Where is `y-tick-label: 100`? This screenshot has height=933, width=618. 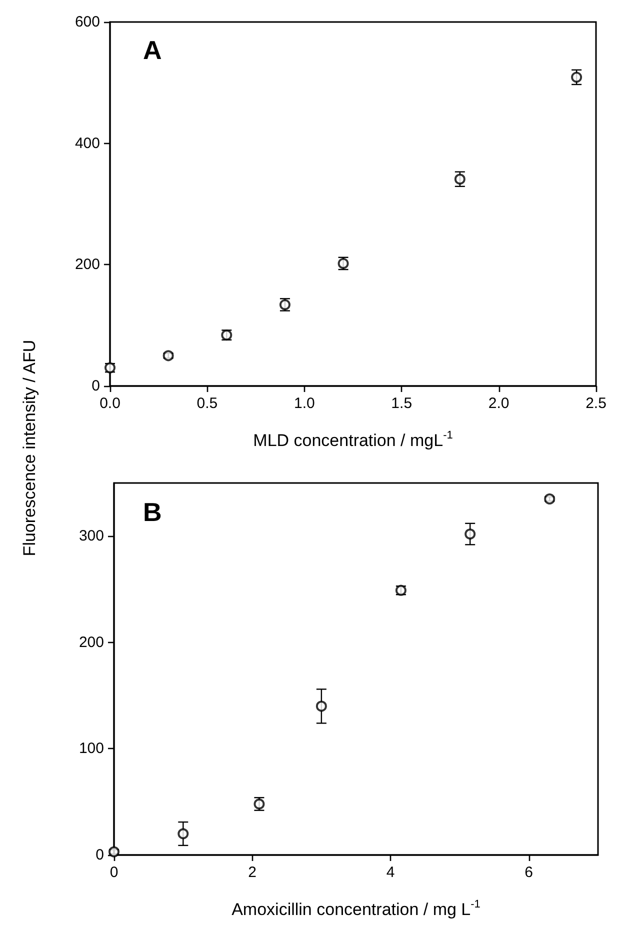
y-tick-label: 100 is located at coordinates (91, 749).